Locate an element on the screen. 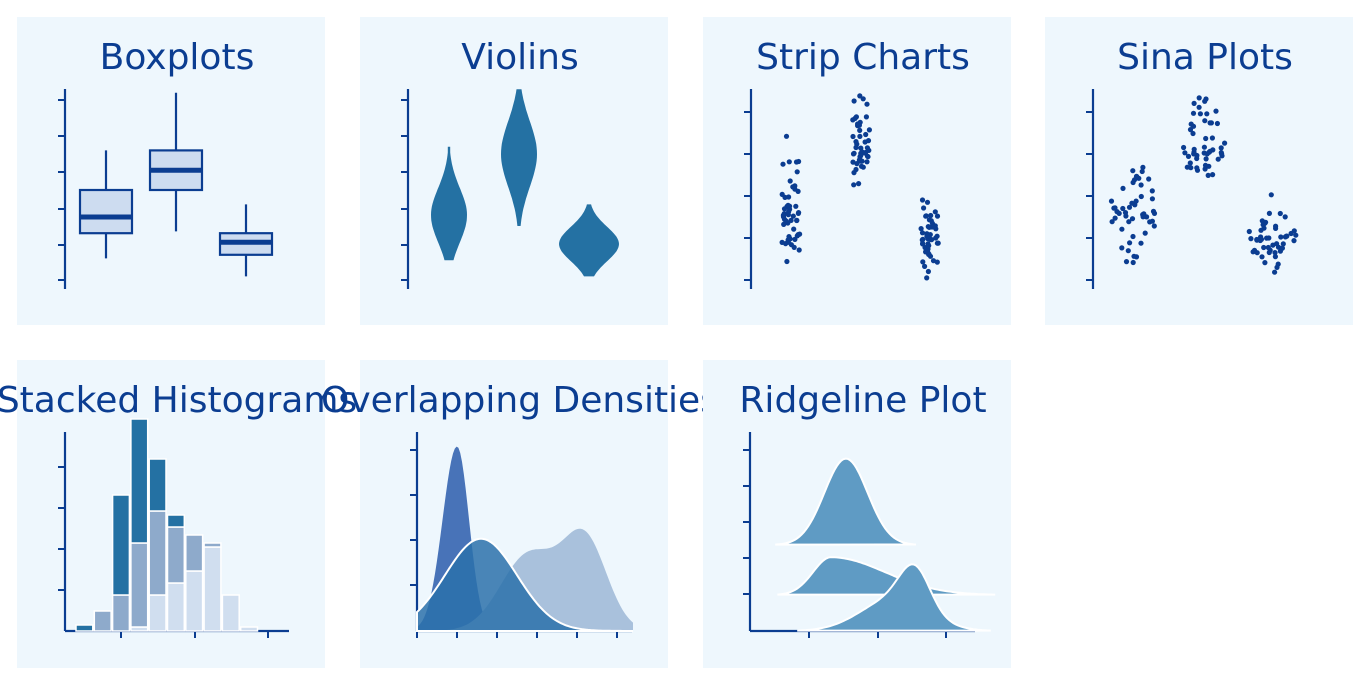 The image size is (1371, 685). overlapping-densities-plot-area is located at coordinates (521, 535).